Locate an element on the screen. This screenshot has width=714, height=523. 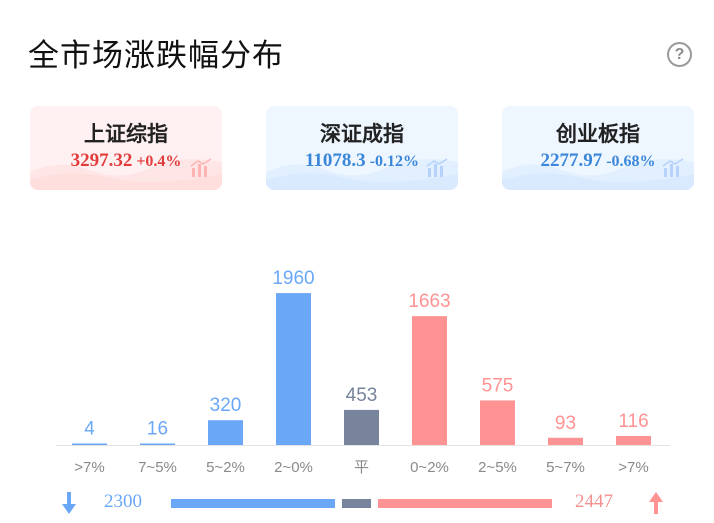
down-count: 2300 is located at coordinates (123, 501).